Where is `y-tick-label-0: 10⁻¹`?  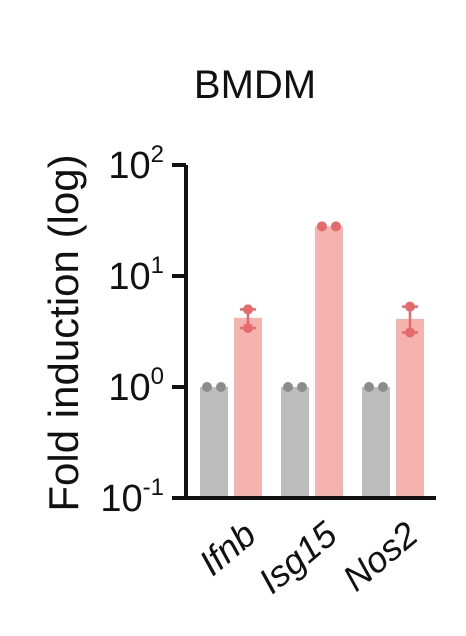
y-tick-label-0: 10⁻¹ is located at coordinates (132, 497).